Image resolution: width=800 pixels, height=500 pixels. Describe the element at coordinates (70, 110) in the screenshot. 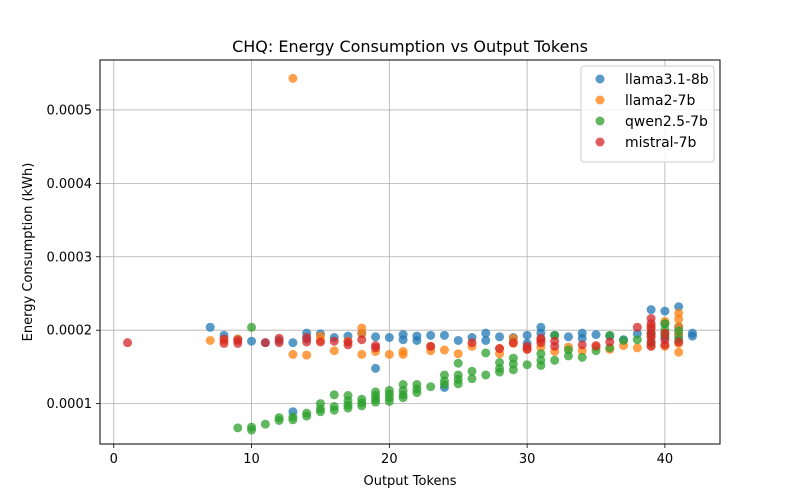

I see `y-tick-label: 0.0005` at that location.